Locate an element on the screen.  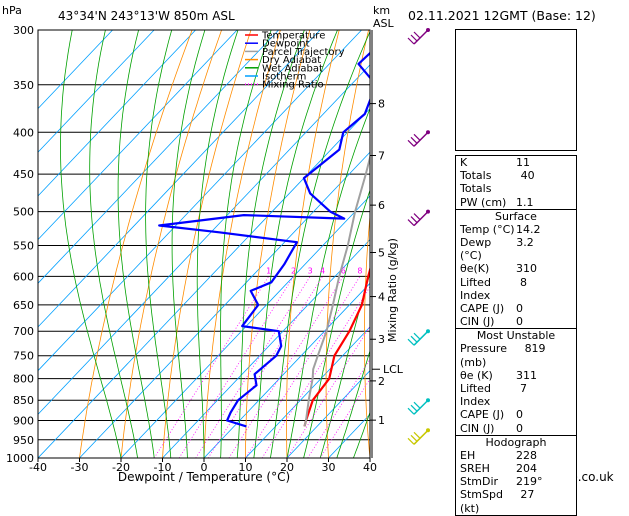
pressure-unit-label: hPa is located at coordinates (12, 10).